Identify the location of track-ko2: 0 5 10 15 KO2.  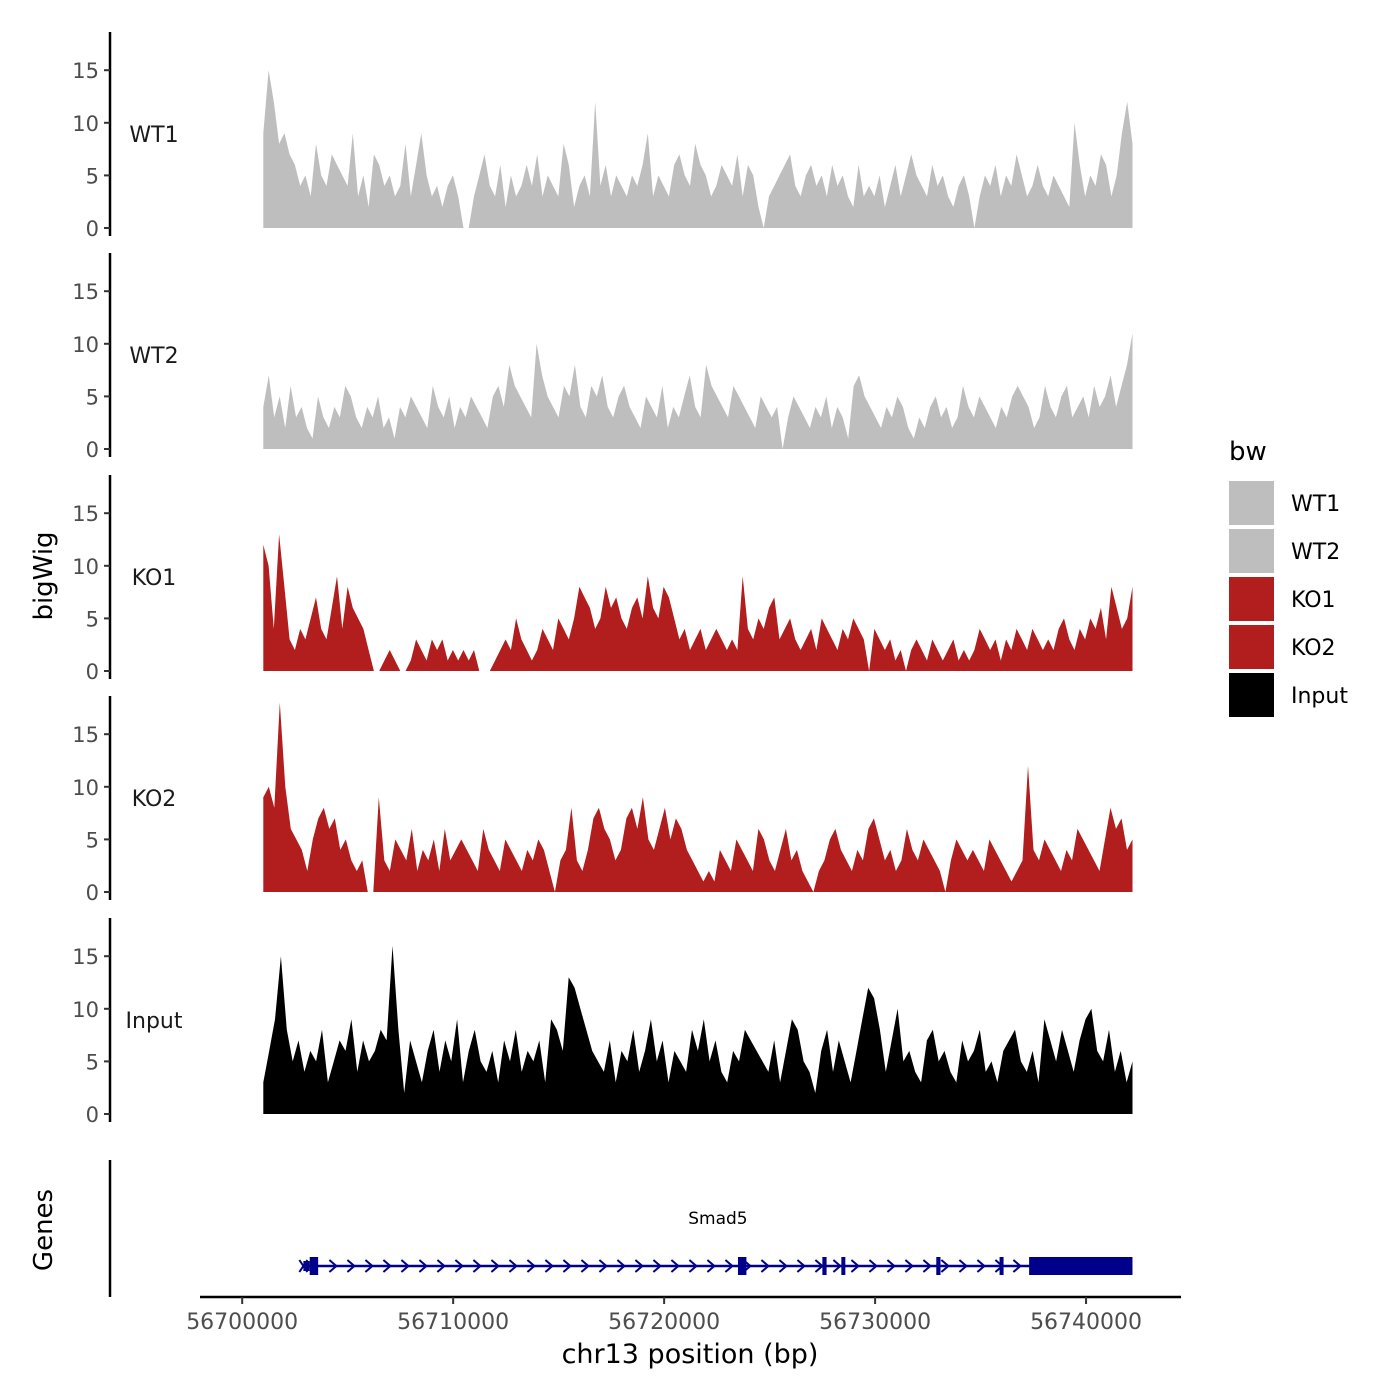
(602, 800).